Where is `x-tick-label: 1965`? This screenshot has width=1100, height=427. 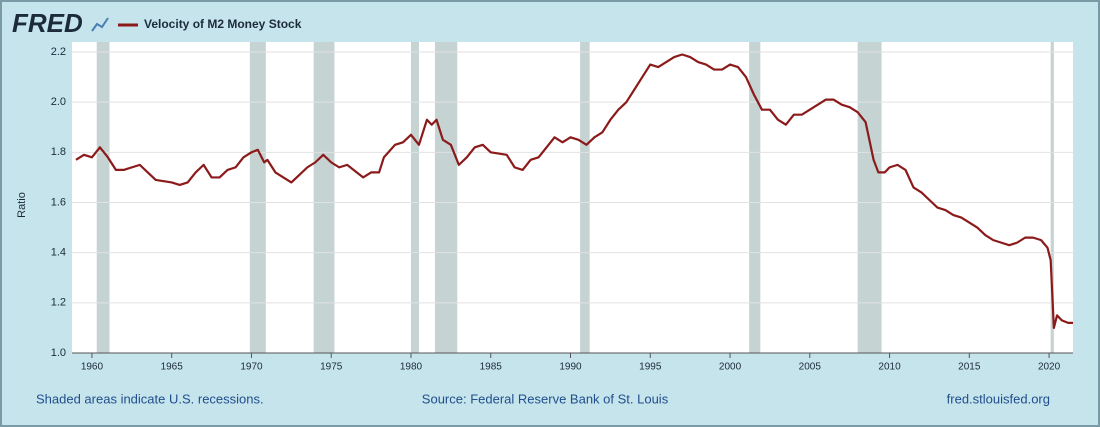 x-tick-label: 1965 is located at coordinates (172, 367).